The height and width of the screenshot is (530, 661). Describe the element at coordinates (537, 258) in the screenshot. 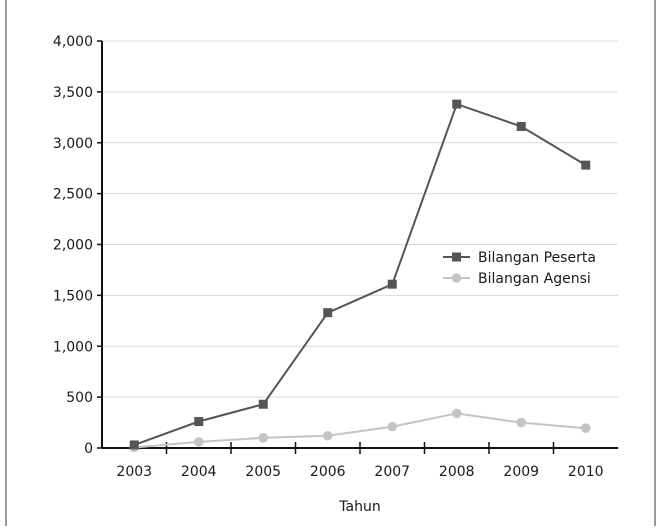

I see `legend-label: Bilangan Peserta` at that location.